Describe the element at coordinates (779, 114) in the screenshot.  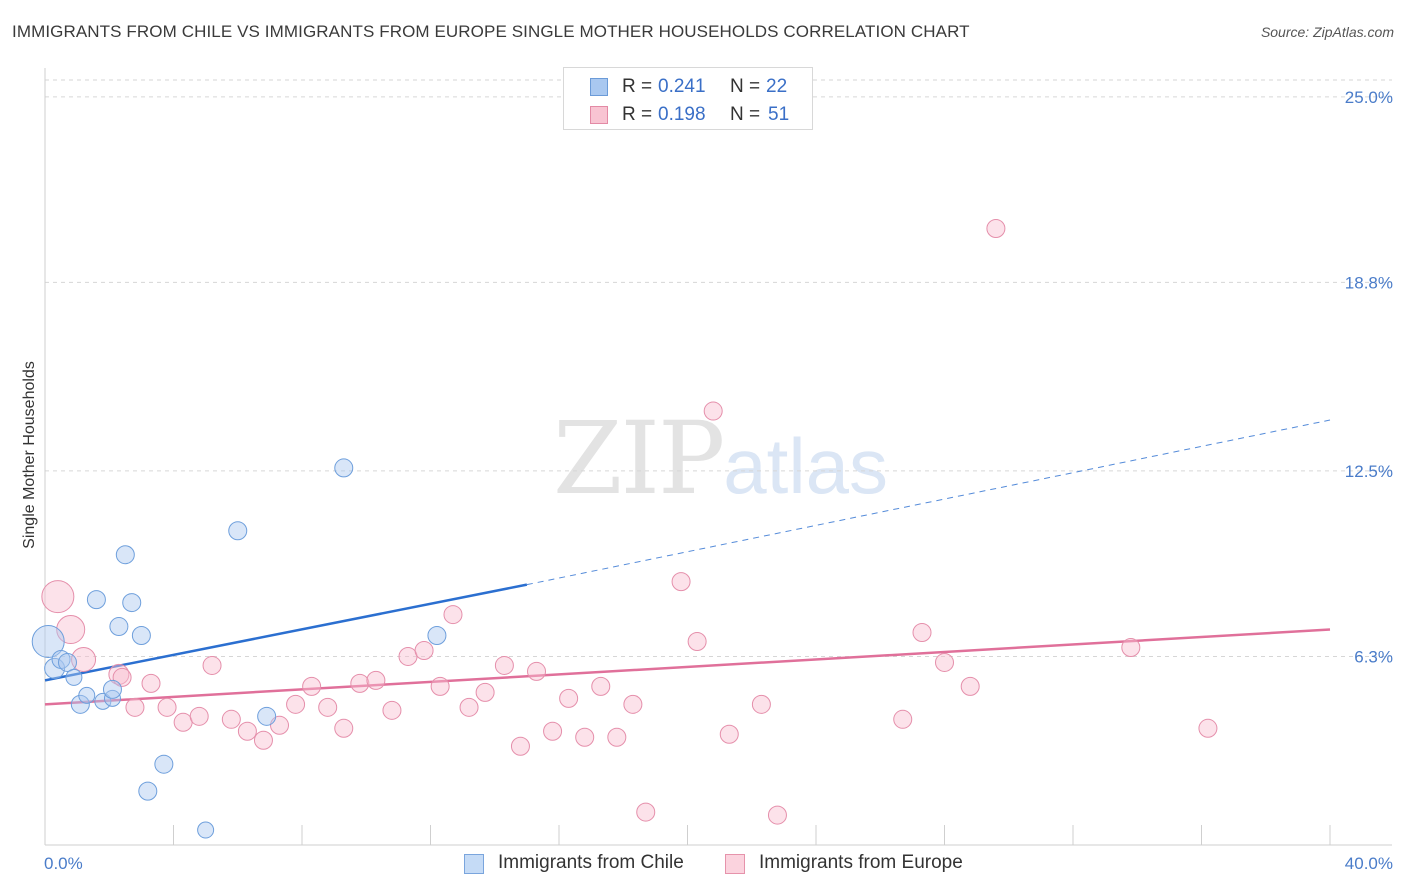
I see `legend-n-value: 51` at that location.